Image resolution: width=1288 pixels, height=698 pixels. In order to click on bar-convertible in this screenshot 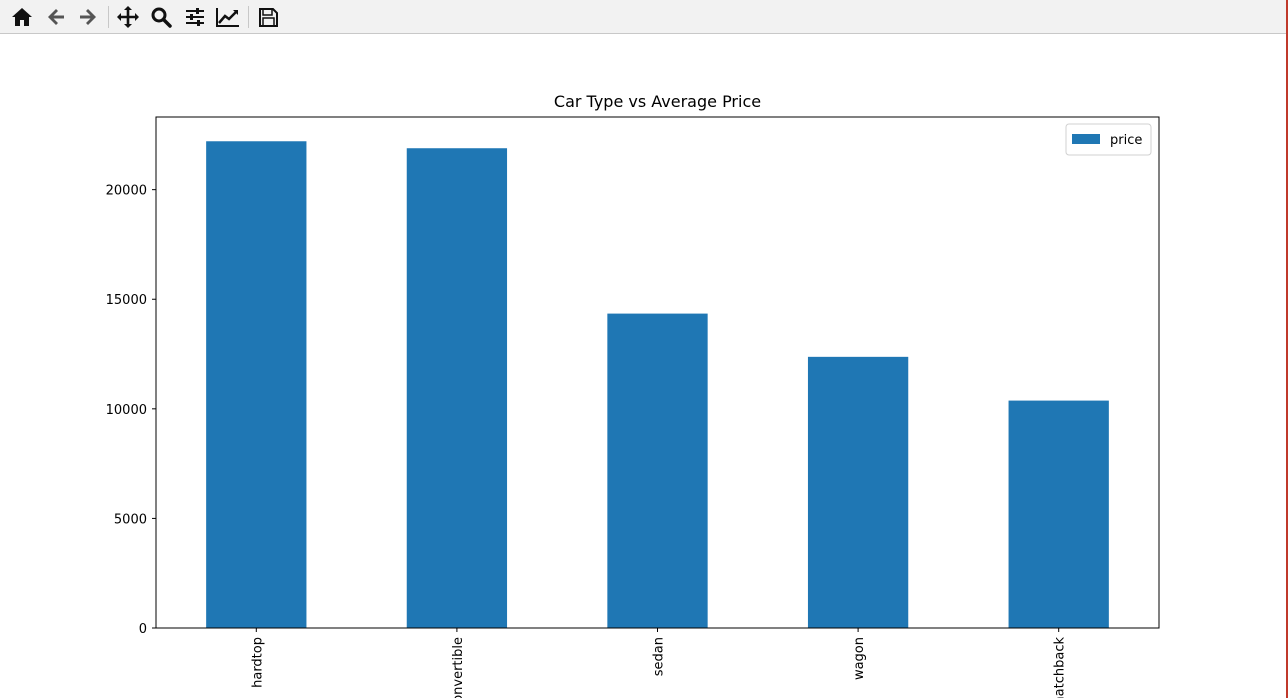, I will do `click(457, 388)`.